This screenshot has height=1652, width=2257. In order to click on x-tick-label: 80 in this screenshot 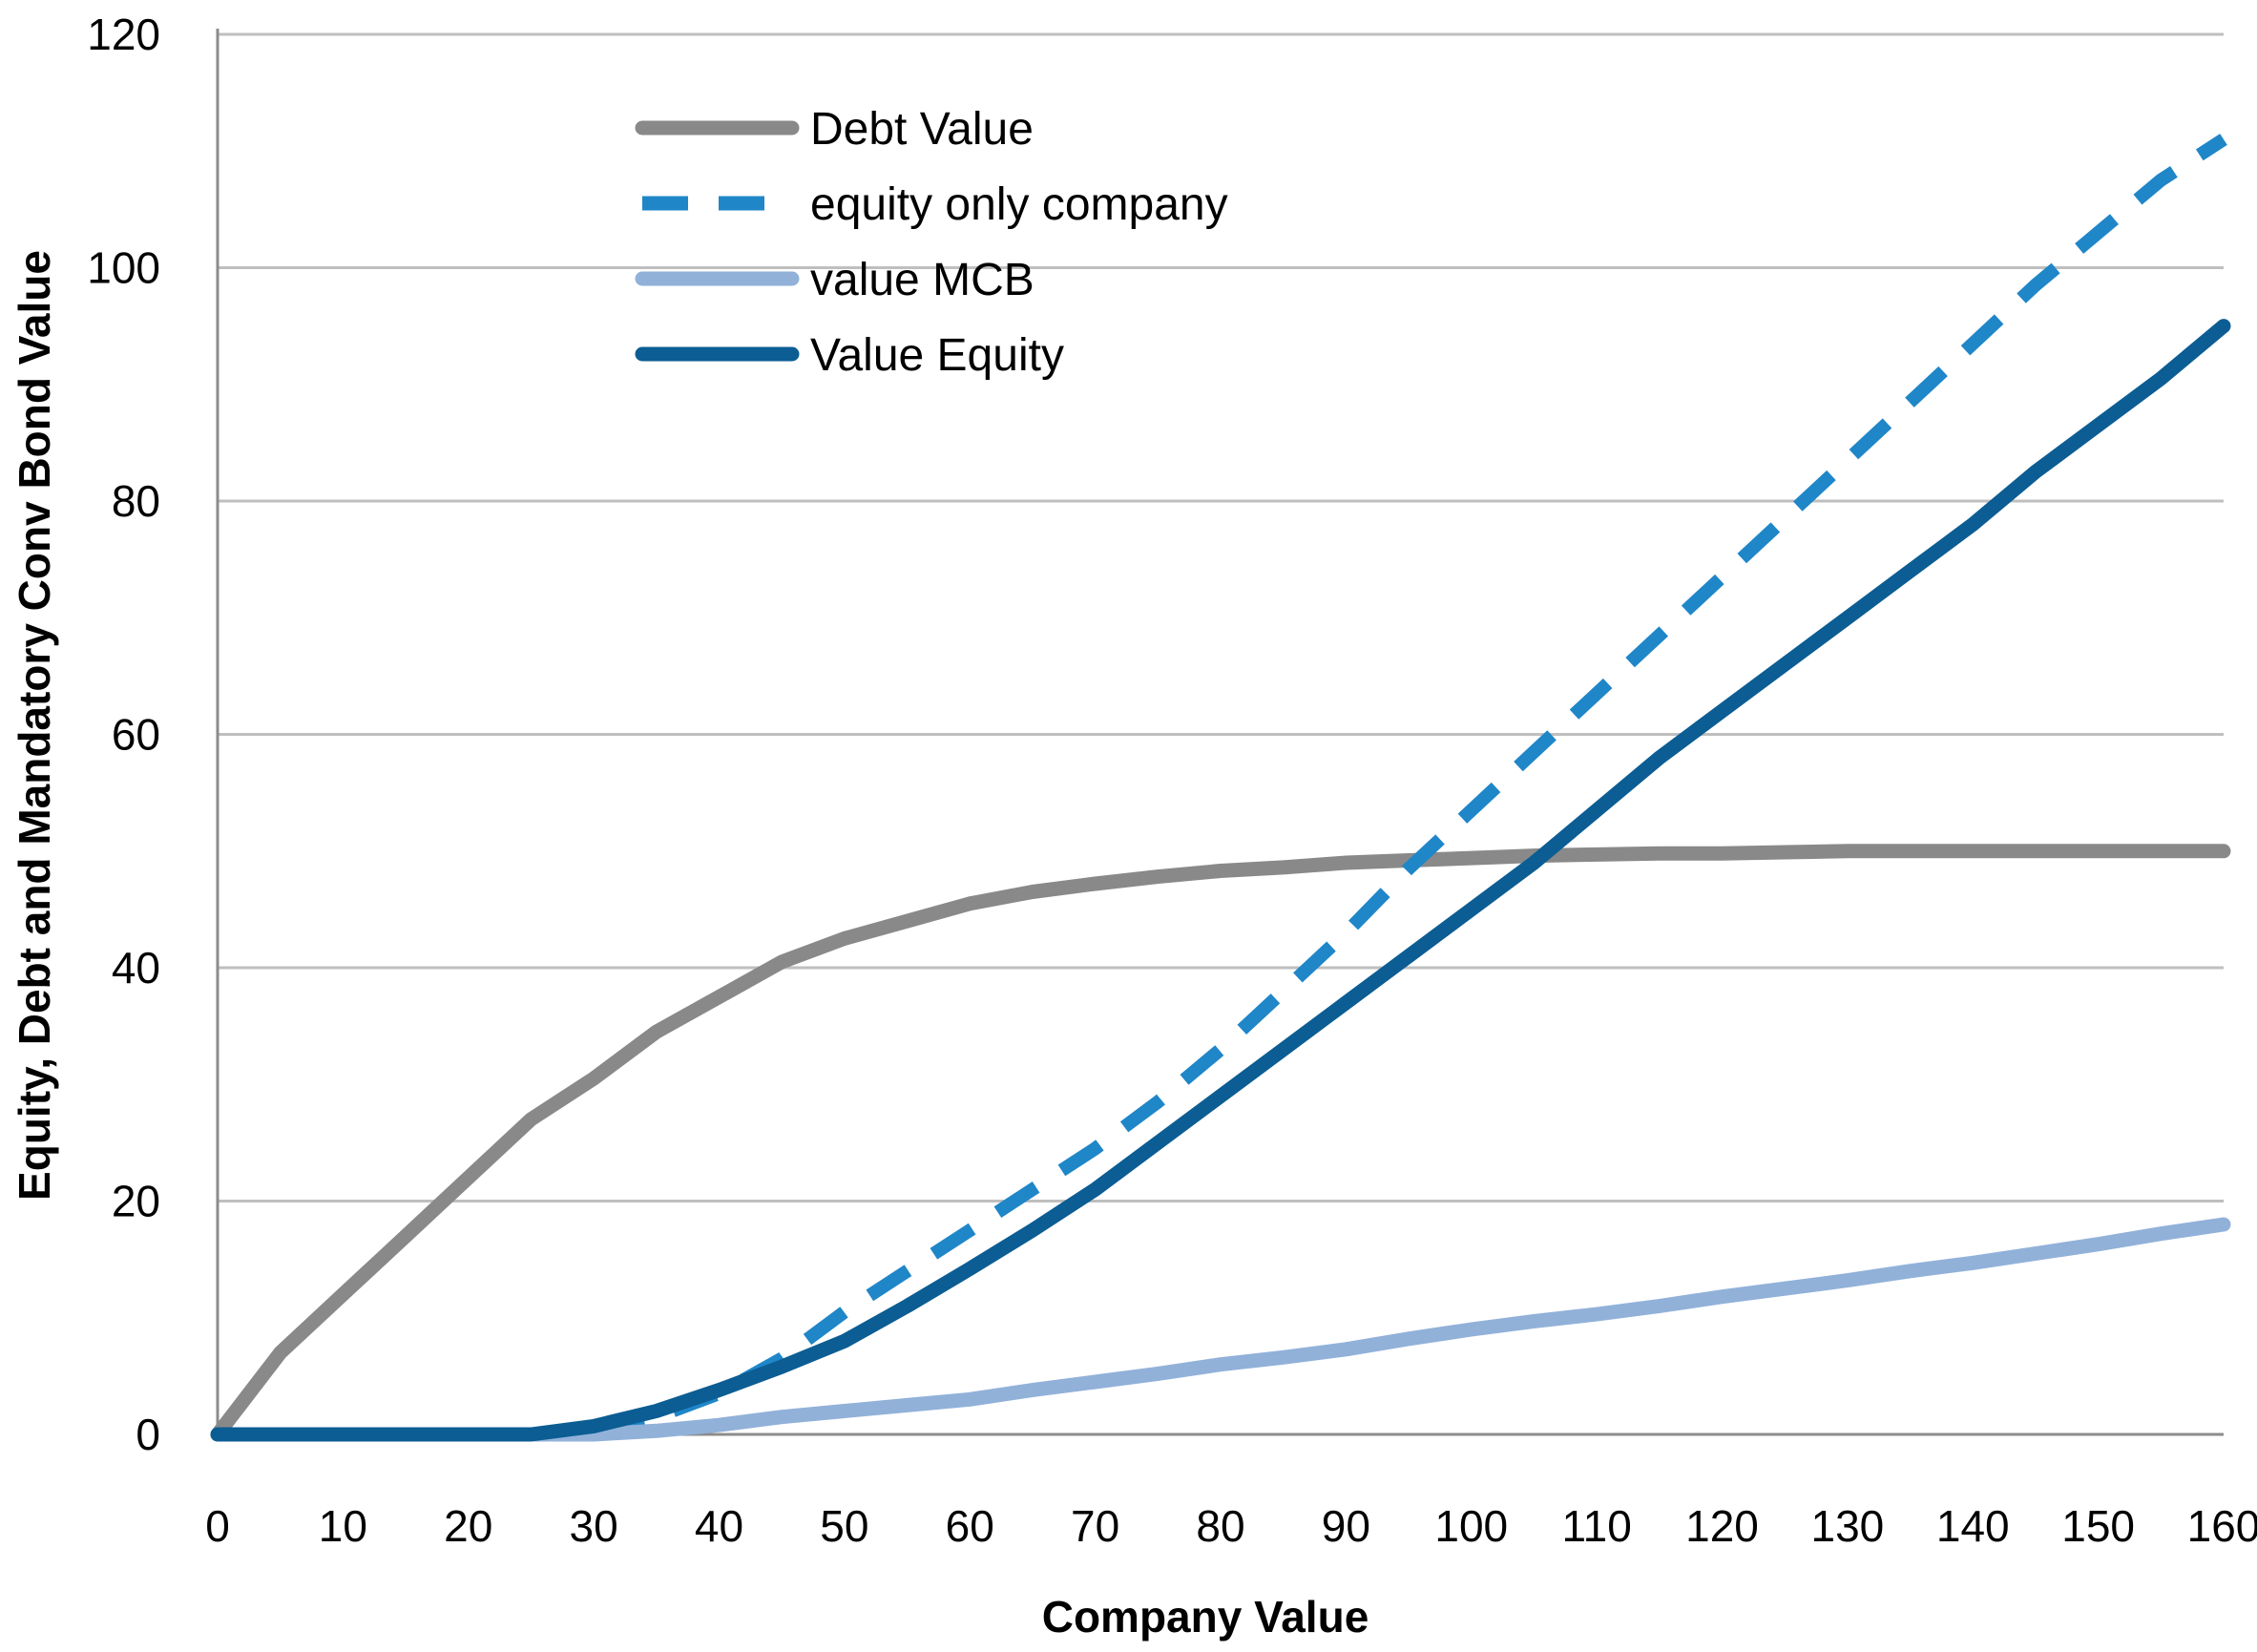, I will do `click(1220, 1526)`.